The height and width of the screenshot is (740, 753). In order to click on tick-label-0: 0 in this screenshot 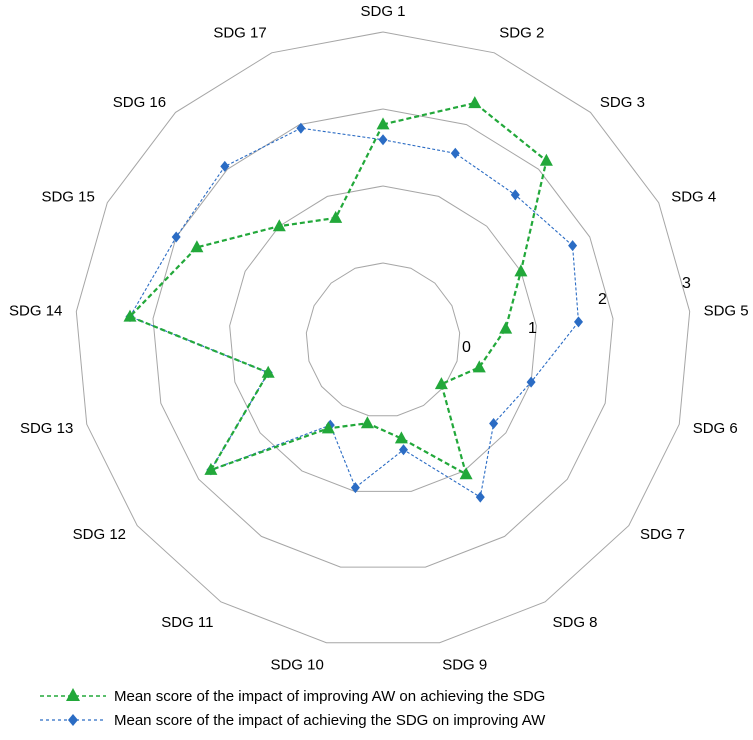, I will do `click(466, 347)`.